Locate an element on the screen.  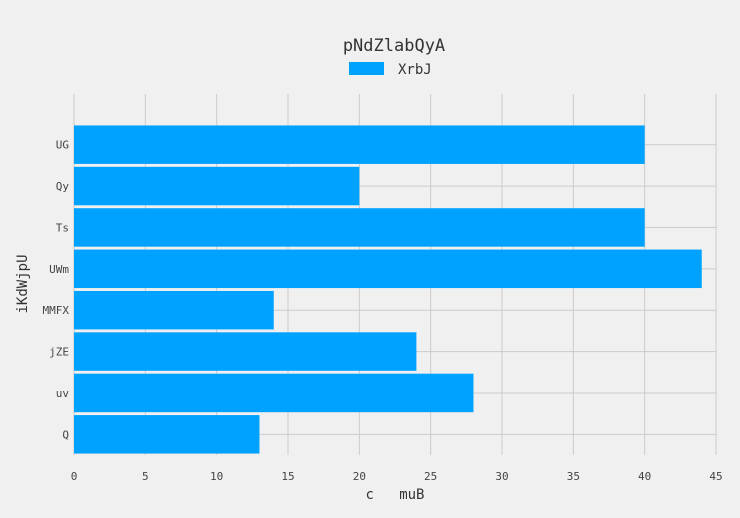
y-tick-label: Q is located at coordinates (65, 434).